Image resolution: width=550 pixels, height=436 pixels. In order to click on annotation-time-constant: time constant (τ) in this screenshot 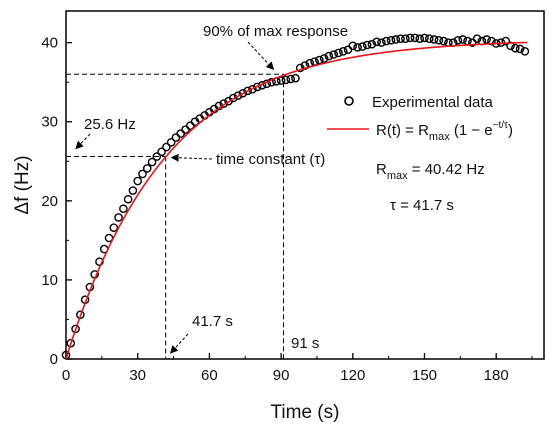, I will do `click(270, 159)`.